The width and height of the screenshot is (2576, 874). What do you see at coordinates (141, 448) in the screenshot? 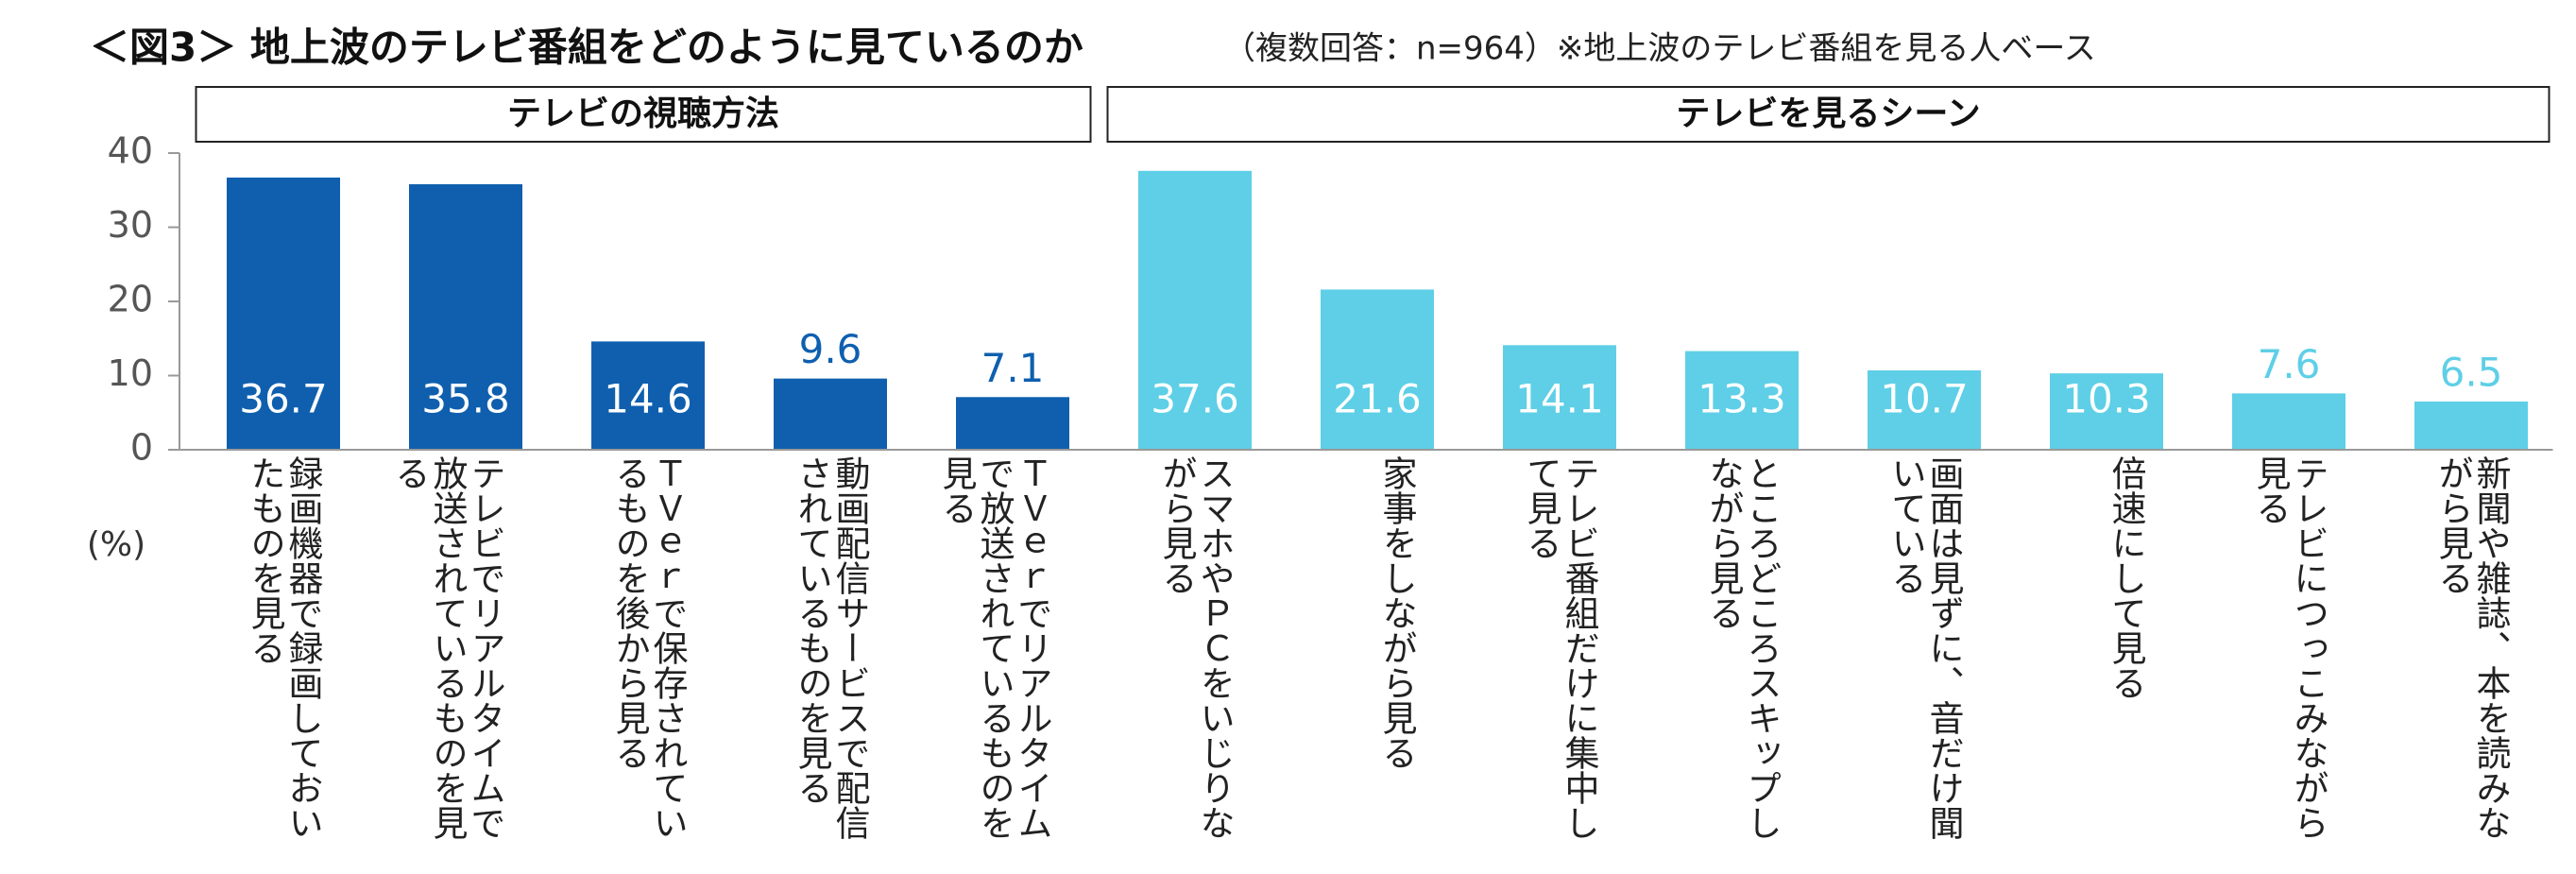
I see `y-tick-label: 0` at bounding box center [141, 448].